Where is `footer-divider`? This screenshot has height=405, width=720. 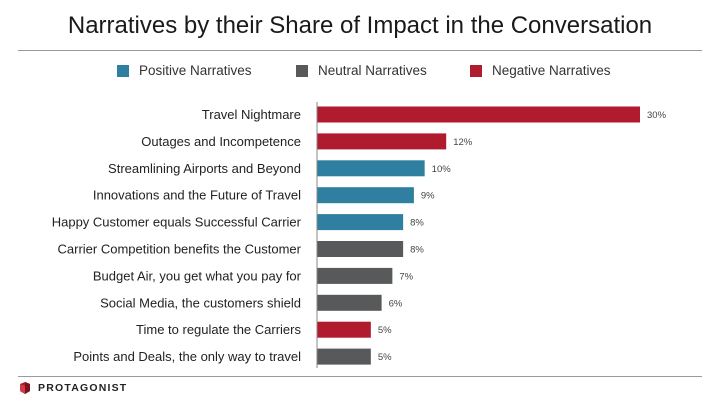 footer-divider is located at coordinates (360, 376).